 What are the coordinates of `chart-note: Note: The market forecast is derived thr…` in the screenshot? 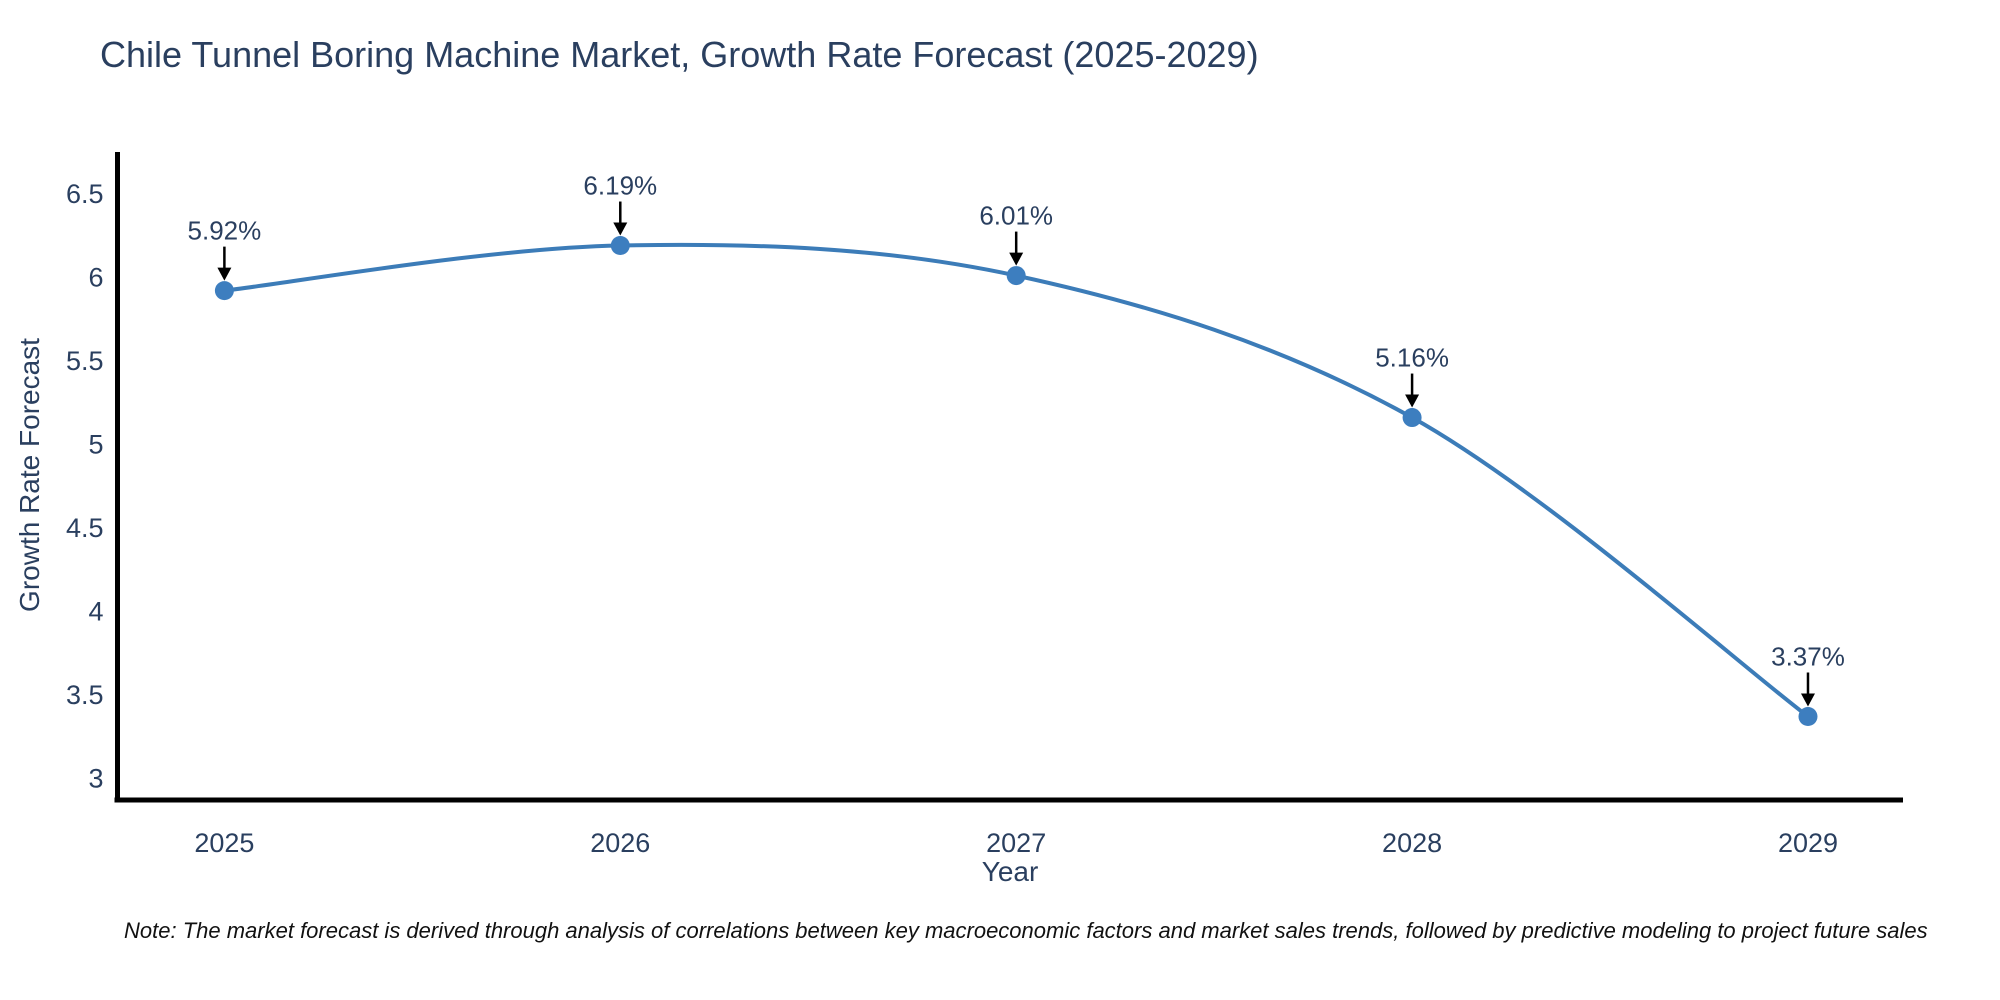 It's located at (1026, 930).